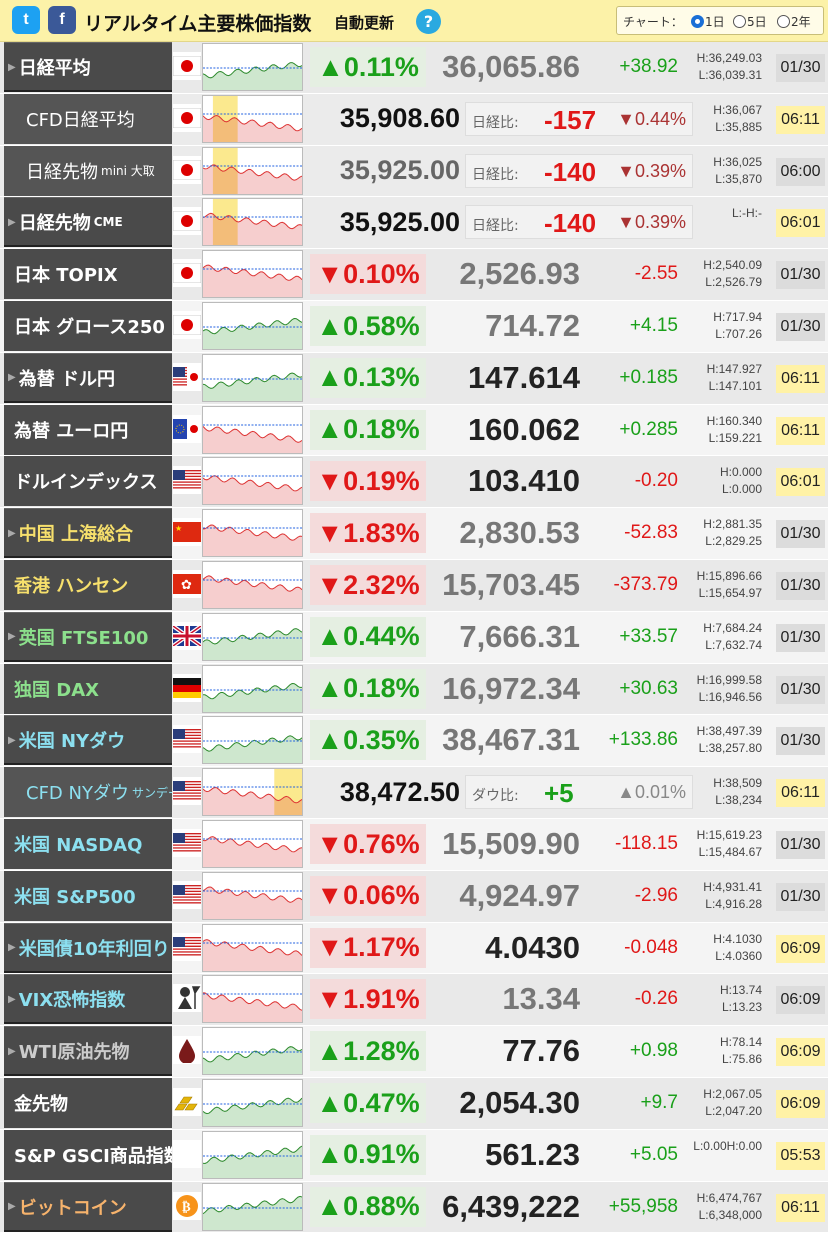 This screenshot has width=828, height=1243. What do you see at coordinates (88, 844) in the screenshot?
I see `ticker-name: 米国 NASDAQ` at bounding box center [88, 844].